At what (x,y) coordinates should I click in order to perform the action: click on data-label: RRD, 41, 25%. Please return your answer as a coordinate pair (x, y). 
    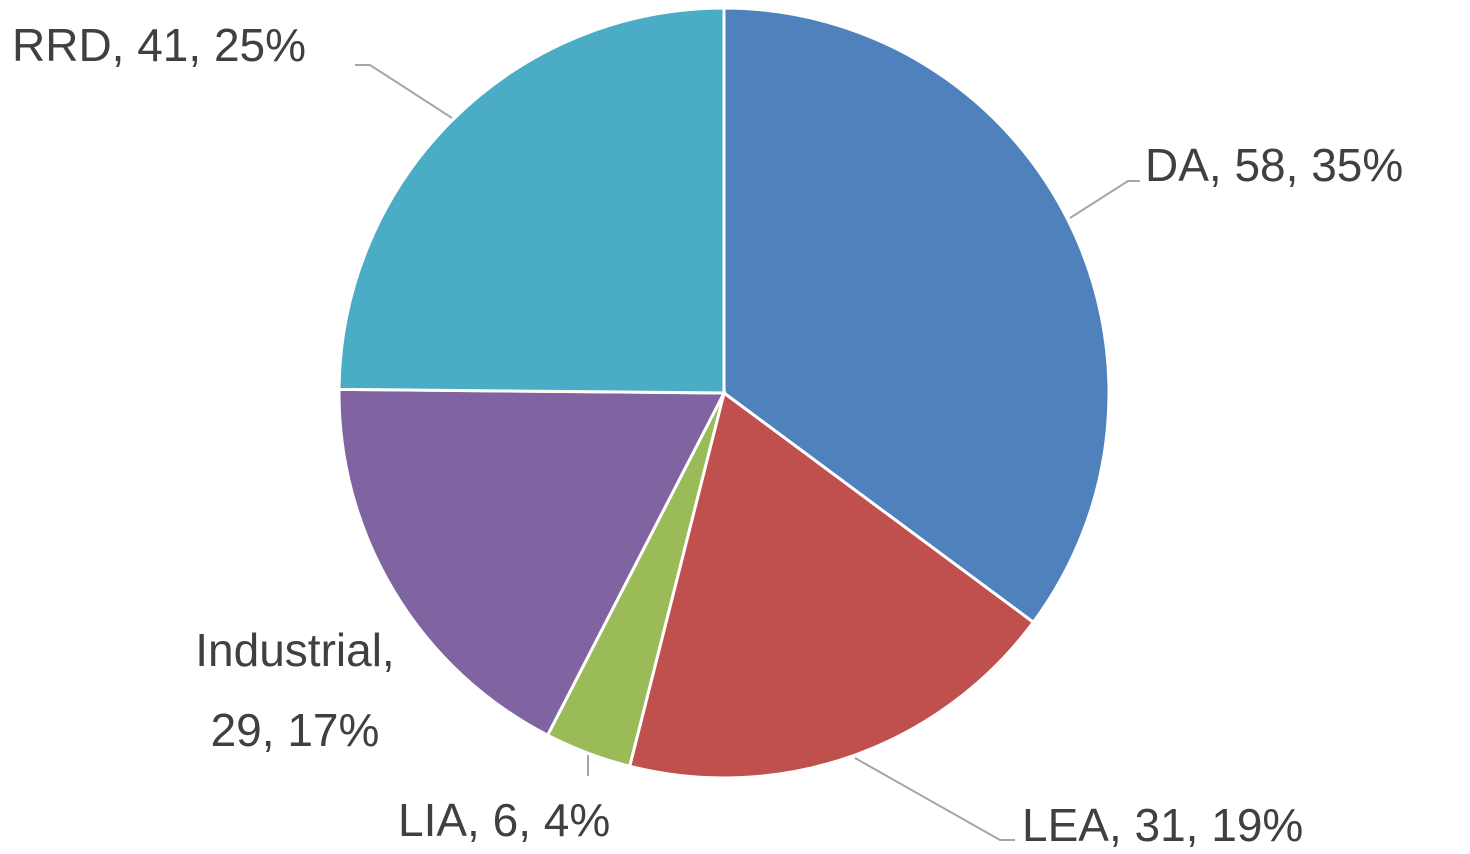
    Looking at the image, I should click on (159, 45).